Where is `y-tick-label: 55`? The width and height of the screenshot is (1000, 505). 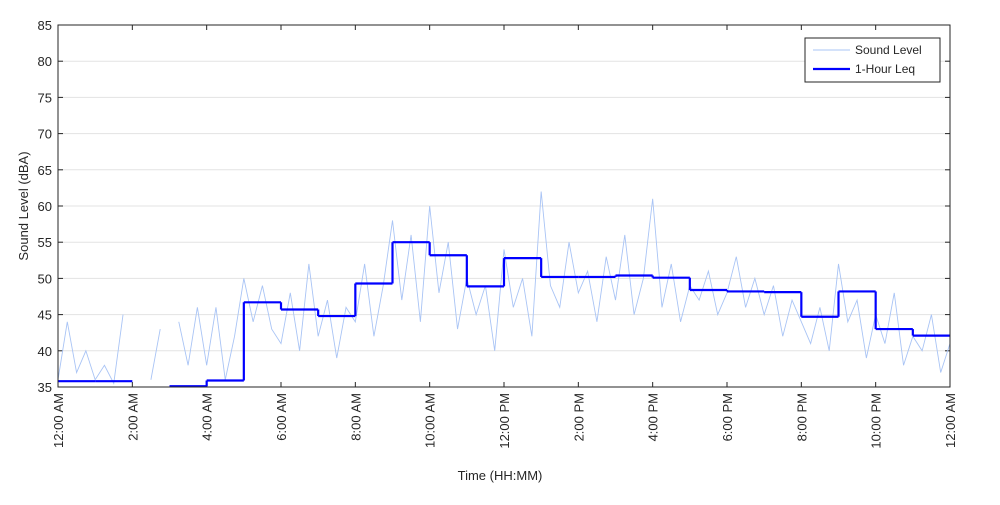
y-tick-label: 55 is located at coordinates (45, 242).